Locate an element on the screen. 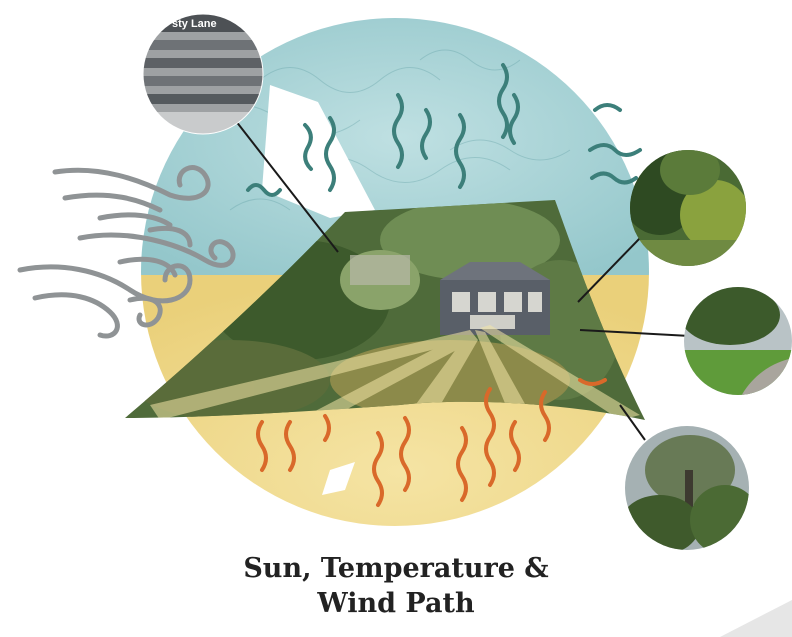  caption-line-1: Sun, Temperature & is located at coordinates (396, 568).